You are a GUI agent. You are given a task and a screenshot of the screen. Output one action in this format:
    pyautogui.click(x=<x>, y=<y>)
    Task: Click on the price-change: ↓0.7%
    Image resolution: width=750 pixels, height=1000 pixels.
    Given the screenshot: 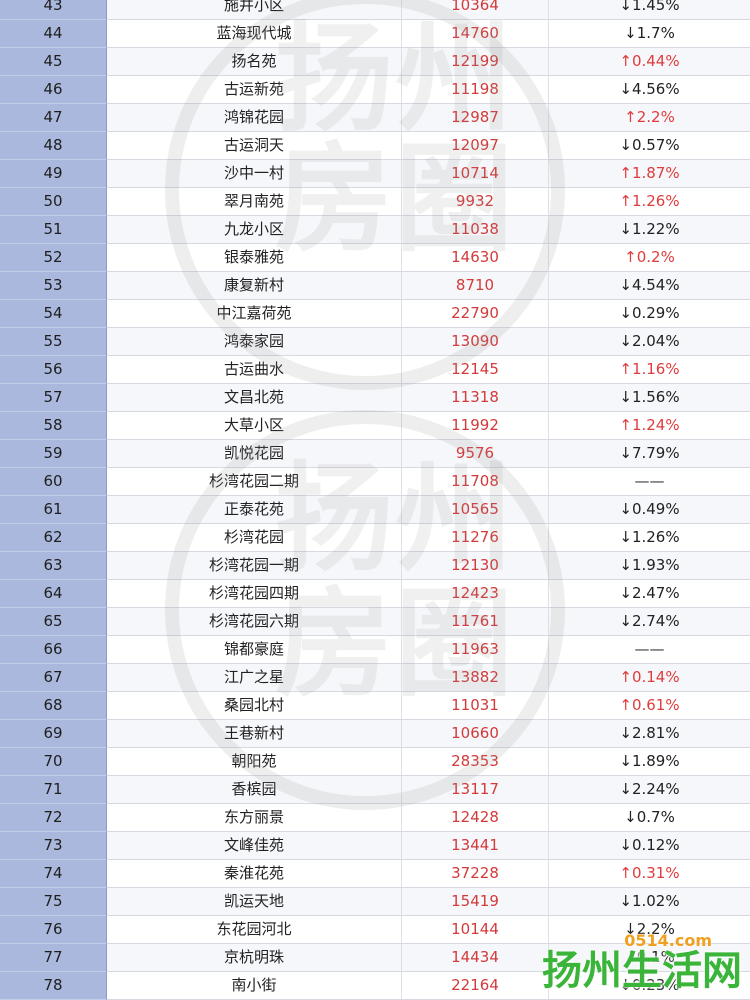 What is the action you would take?
    pyautogui.click(x=649, y=818)
    